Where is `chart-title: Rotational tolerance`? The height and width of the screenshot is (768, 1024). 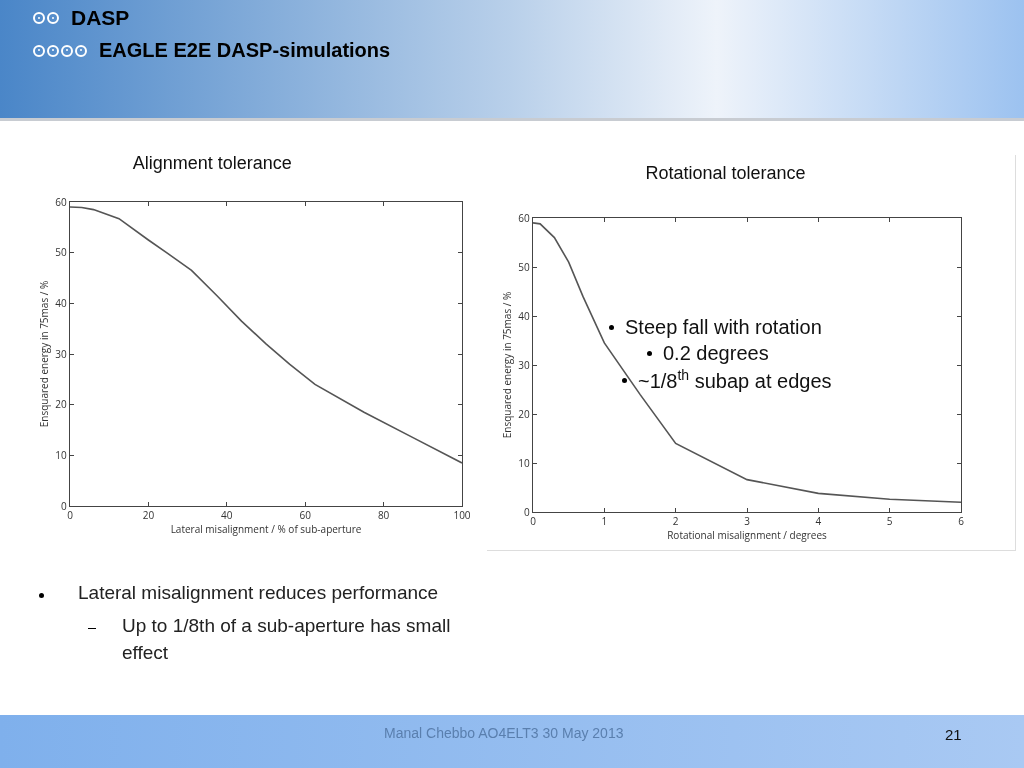 chart-title: Rotational tolerance is located at coordinates (725, 173).